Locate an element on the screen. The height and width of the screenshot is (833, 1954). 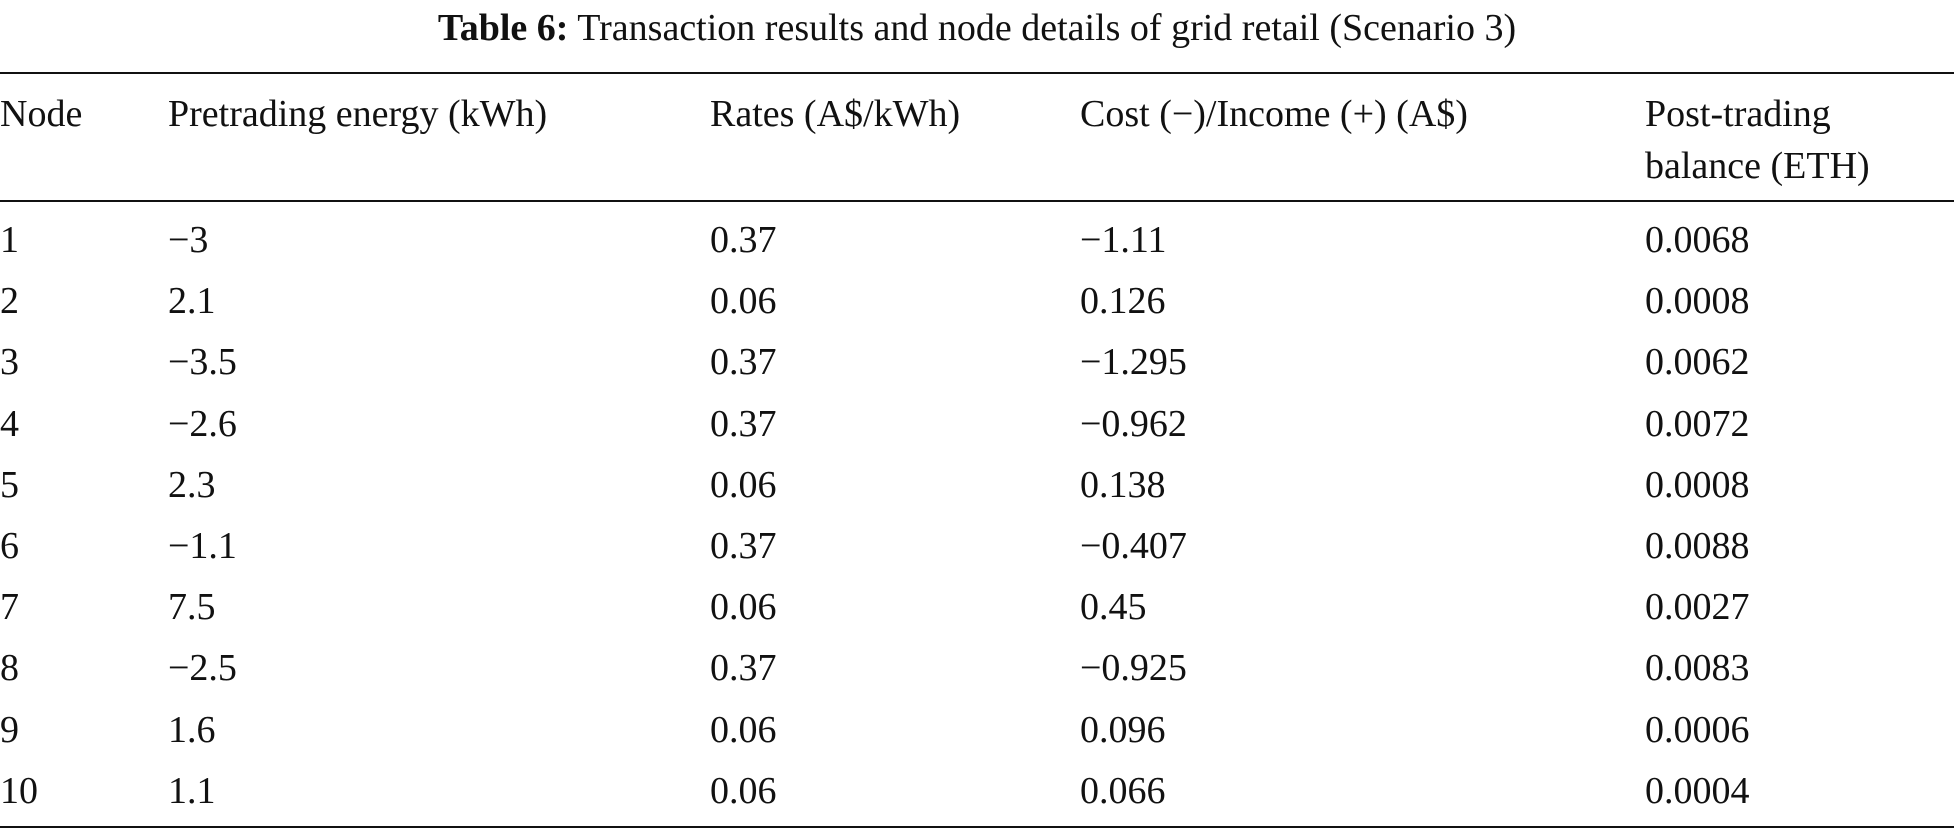
cell-cost-income: 0.45 is located at coordinates (1113, 607).